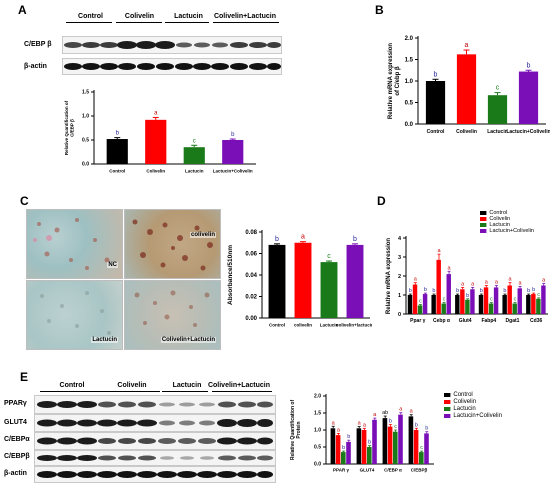 The image size is (550, 486). I want to click on blot-a-group-combo: Colivelin+Lactucin, so click(245, 16).